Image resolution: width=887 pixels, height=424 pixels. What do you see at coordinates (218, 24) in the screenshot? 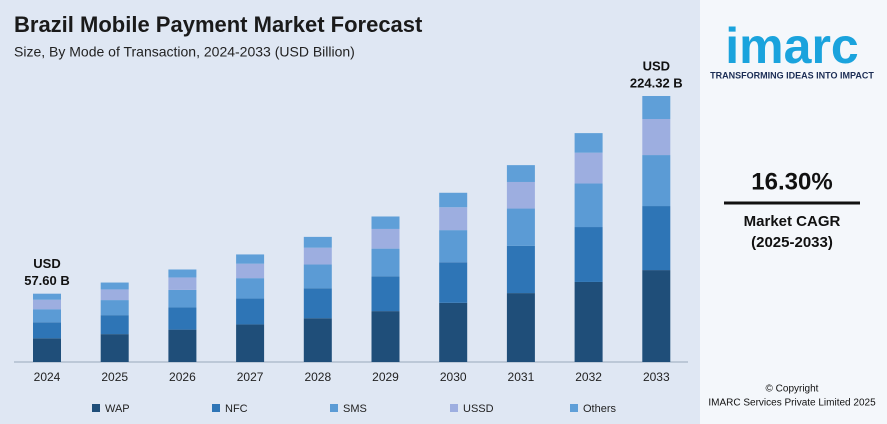
I see `chart-title: Brazil Mobile Payment Market Forecast` at bounding box center [218, 24].